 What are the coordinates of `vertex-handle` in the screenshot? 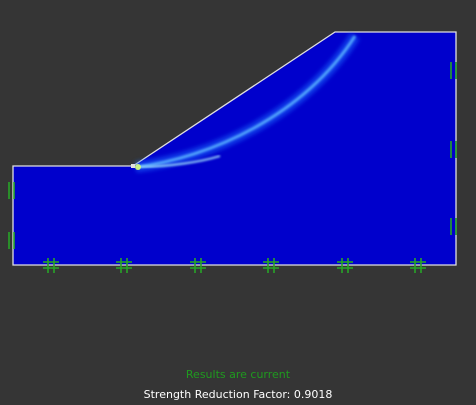 It's located at (133, 166).